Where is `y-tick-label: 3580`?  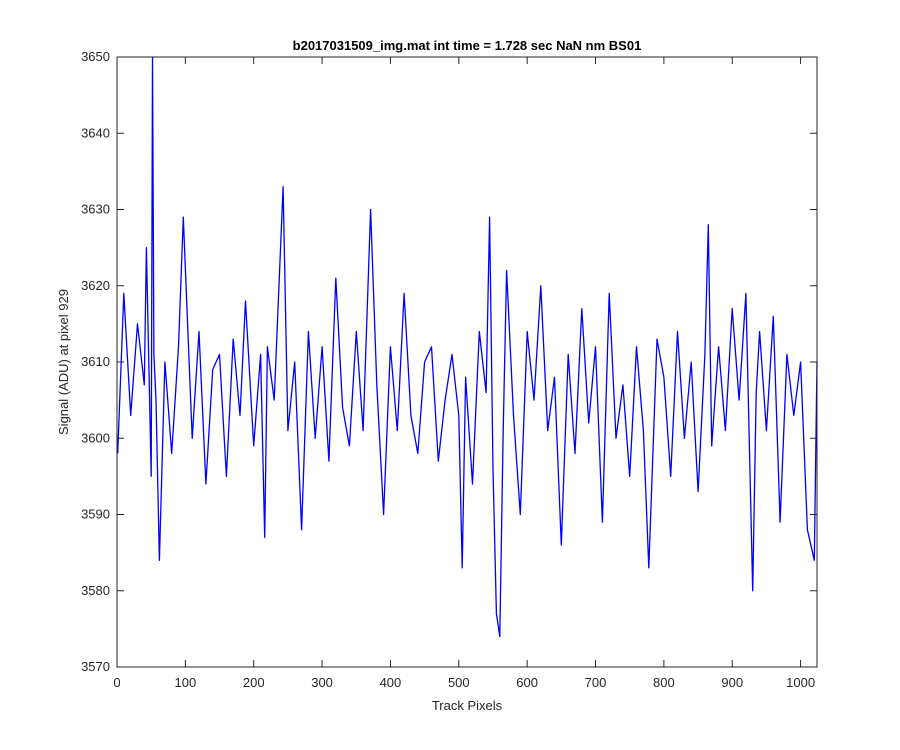
y-tick-label: 3580 is located at coordinates (95, 590).